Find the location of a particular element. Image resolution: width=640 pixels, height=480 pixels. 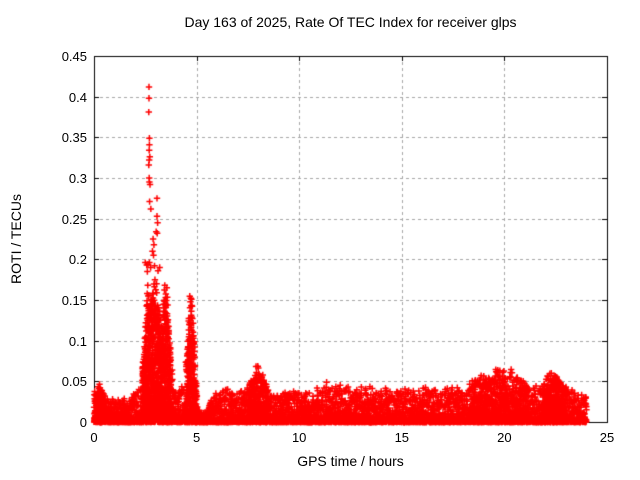

y-tick-label: 0.1 is located at coordinates (77, 341).